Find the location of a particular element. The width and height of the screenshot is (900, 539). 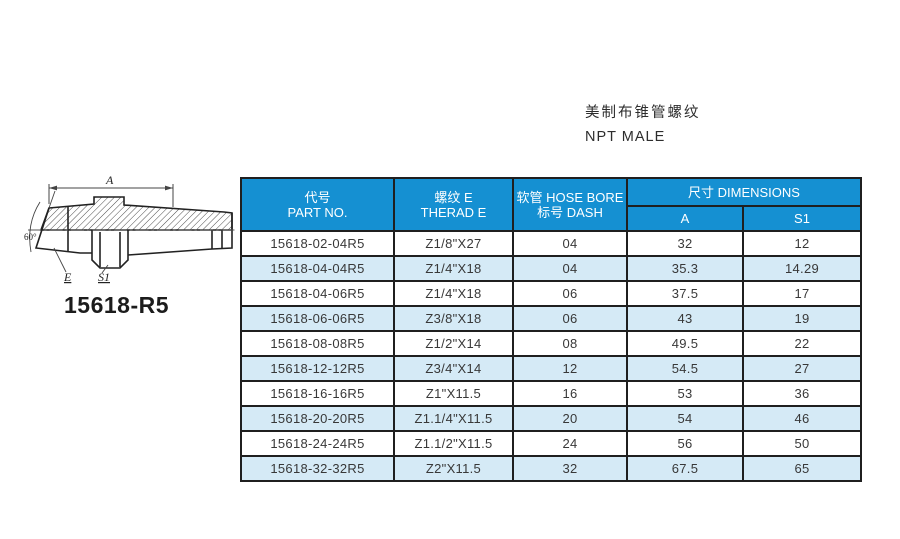

table-row: 15618-02-04R5 Z1/8"X27 04 32 12 is located at coordinates (551, 242).